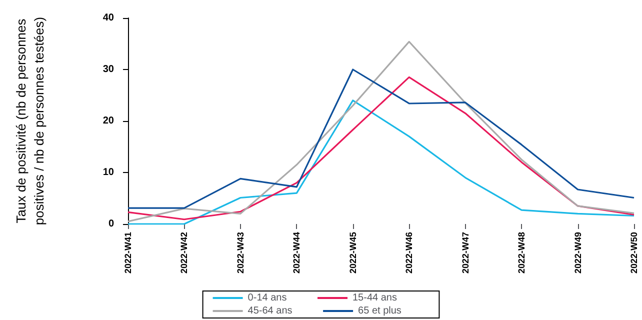  Describe the element at coordinates (108, 69) in the screenshot. I see `y-tick-label: 30` at that location.